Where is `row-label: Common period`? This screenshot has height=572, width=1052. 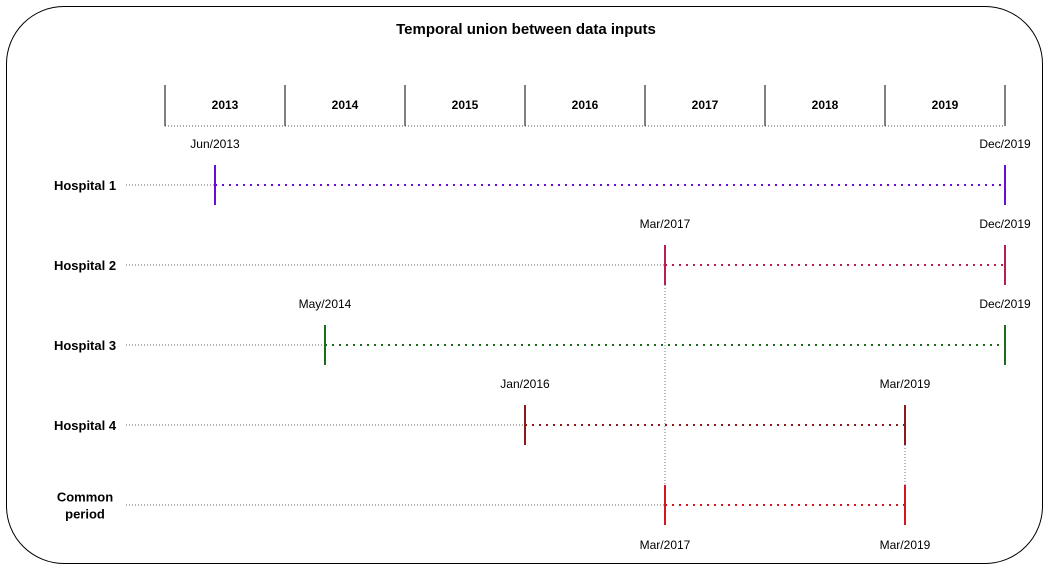 row-label: Common period is located at coordinates (85, 506).